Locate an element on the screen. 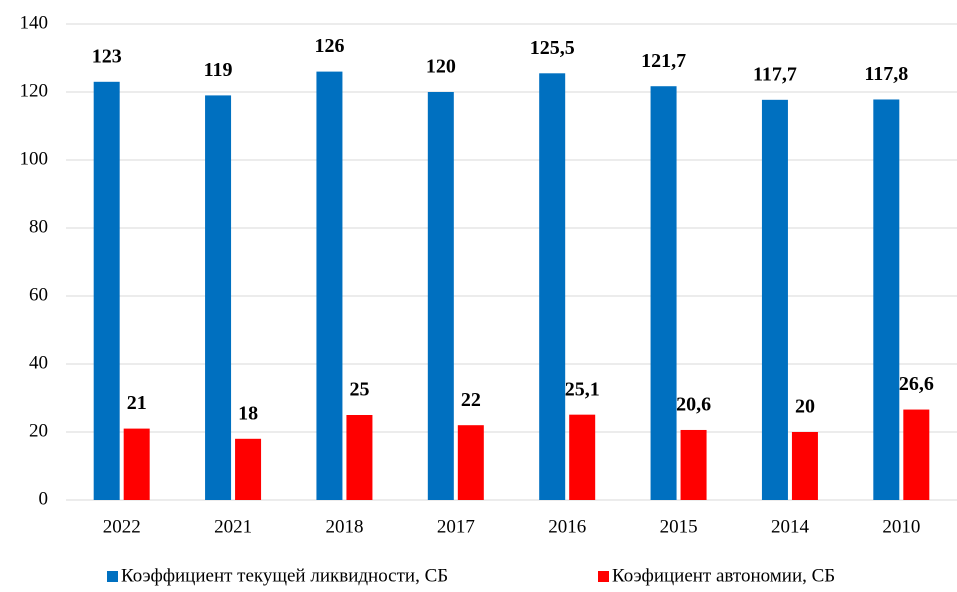  value-label: 120 is located at coordinates (441, 67).